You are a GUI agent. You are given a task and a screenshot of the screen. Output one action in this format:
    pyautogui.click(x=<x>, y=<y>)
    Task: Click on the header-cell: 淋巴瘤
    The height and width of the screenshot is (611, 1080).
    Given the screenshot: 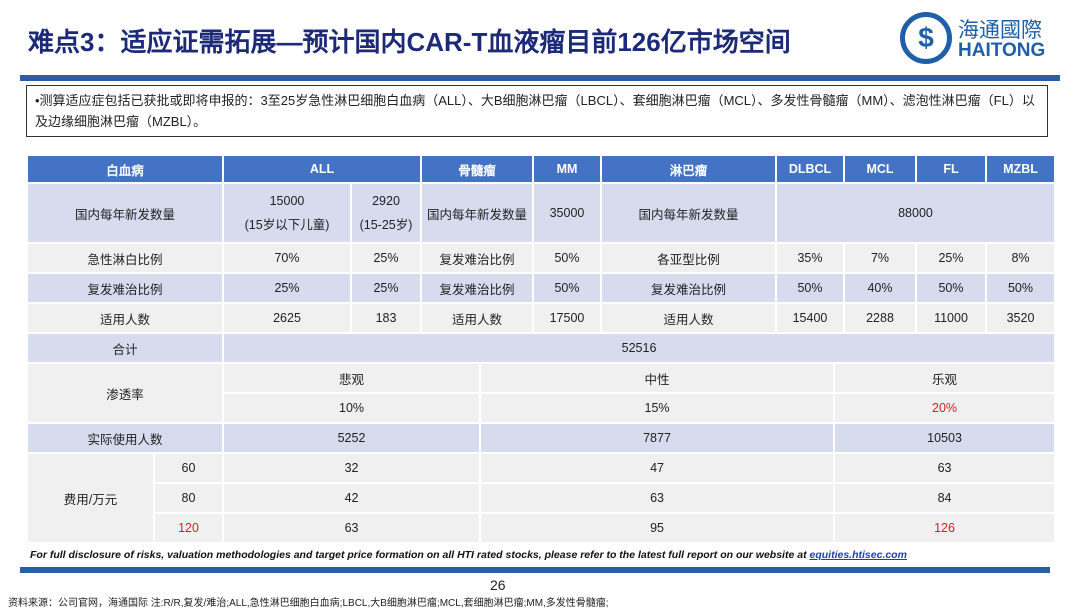 What is the action you would take?
    pyautogui.click(x=688, y=169)
    